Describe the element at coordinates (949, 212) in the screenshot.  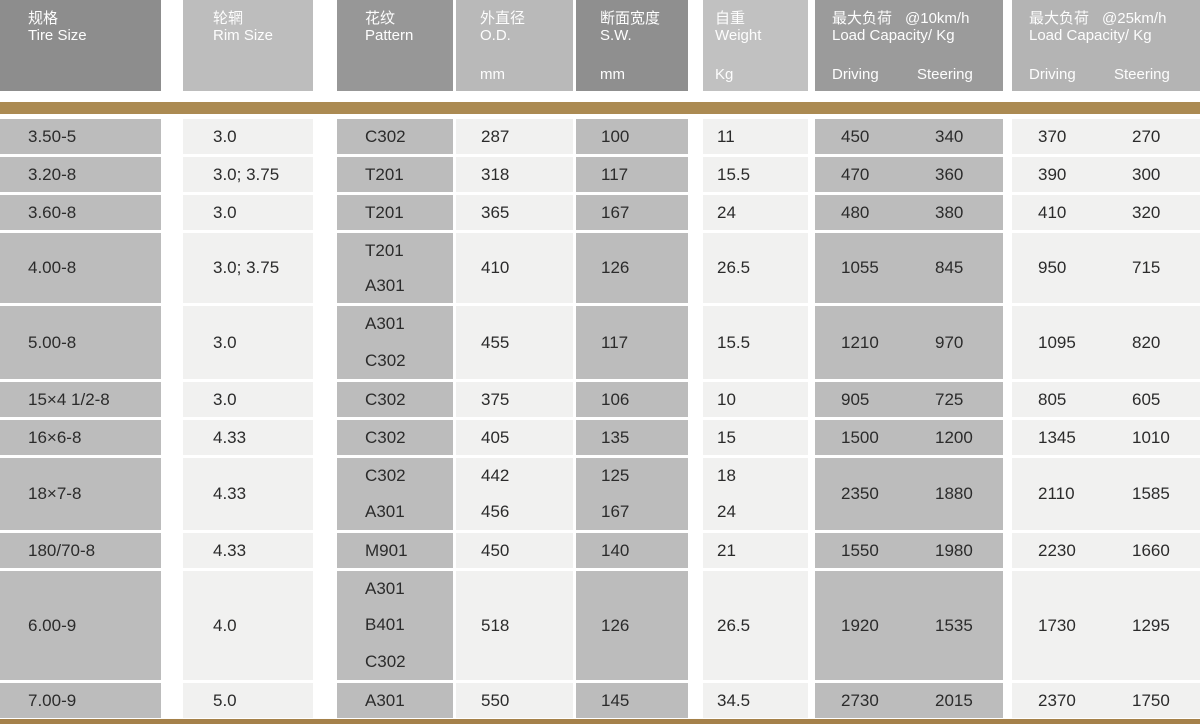
I see `load10-steering-value: 380` at that location.